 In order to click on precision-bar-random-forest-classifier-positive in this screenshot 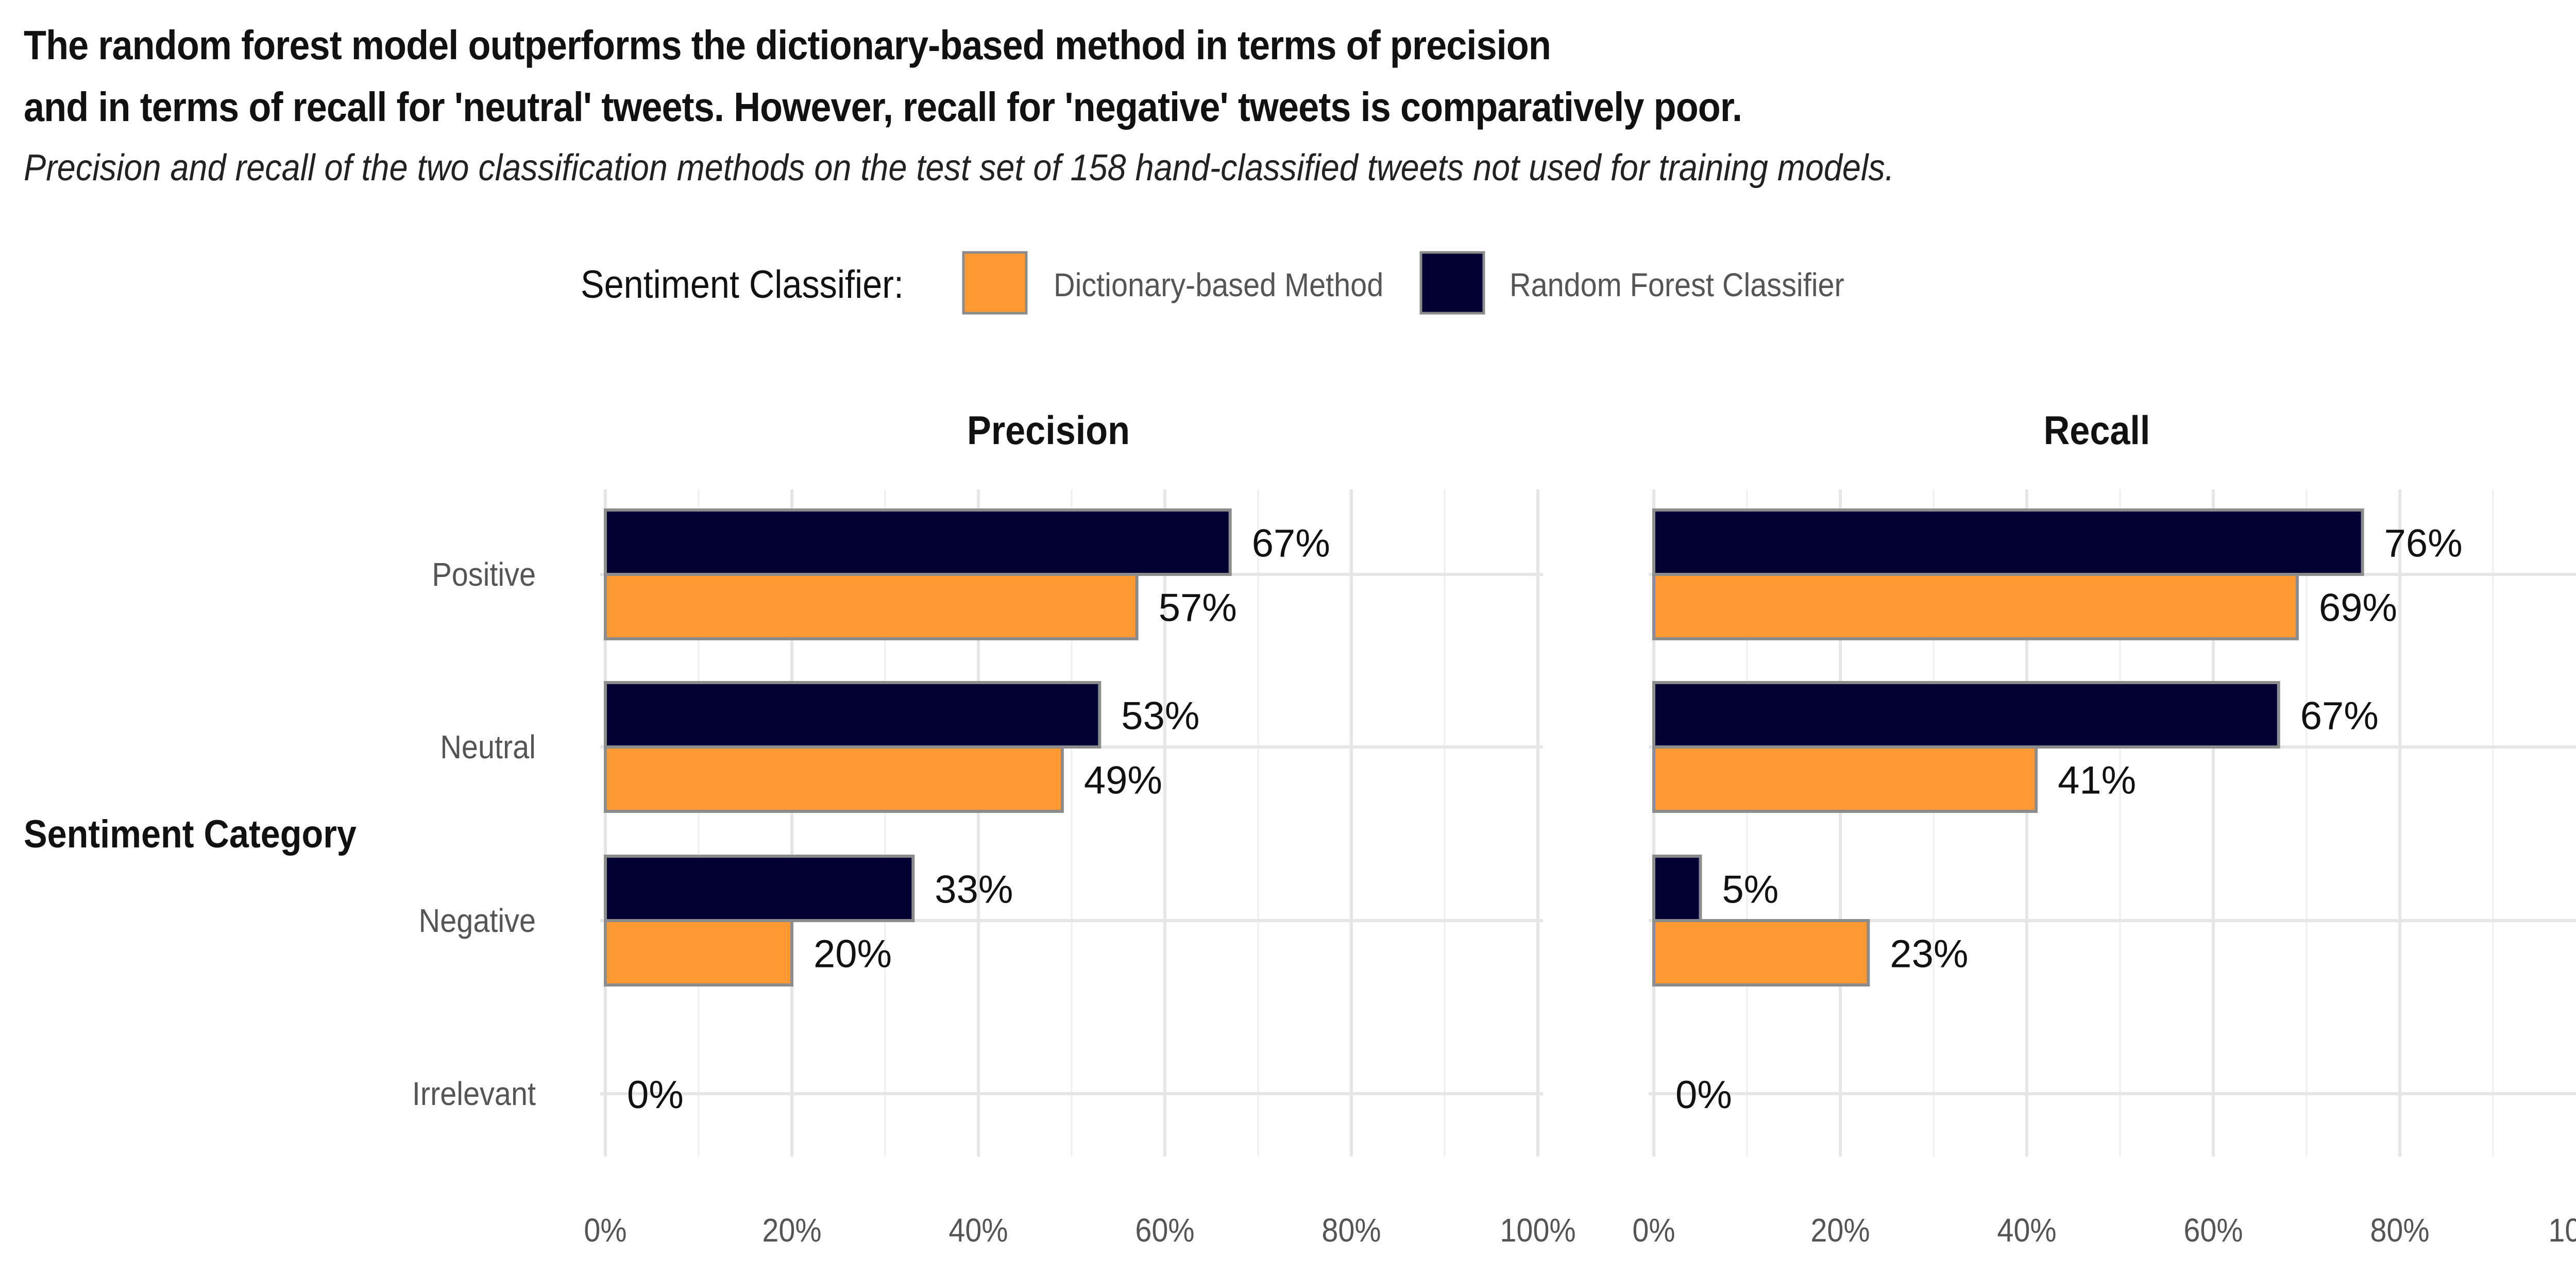, I will do `click(918, 542)`.